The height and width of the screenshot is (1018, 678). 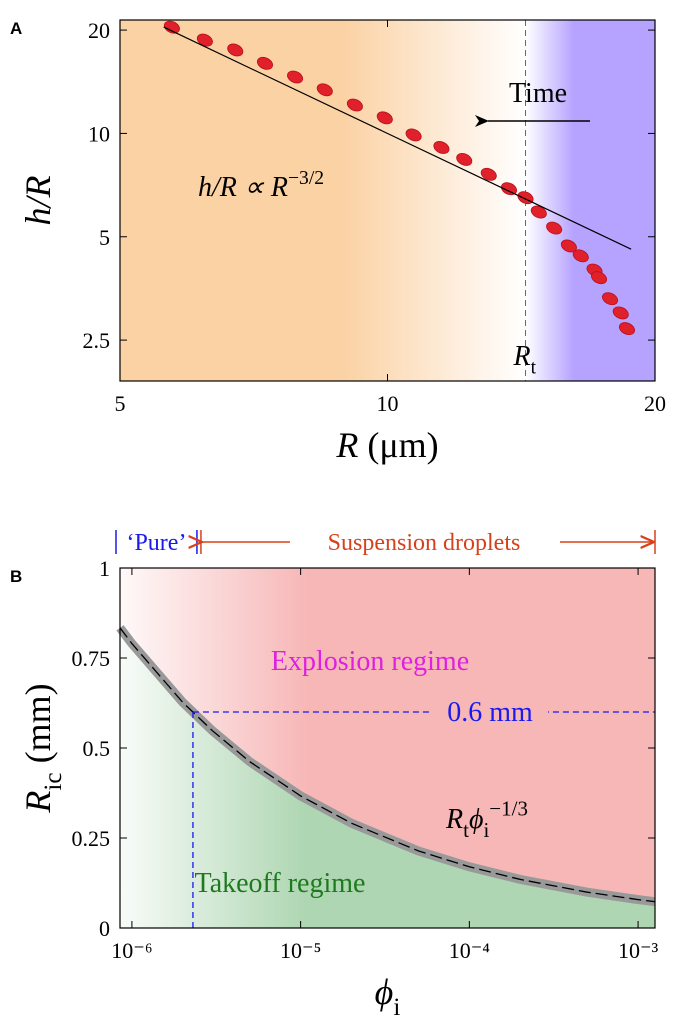 I want to click on x-tick-label: 10⁻³, so click(x=638, y=950).